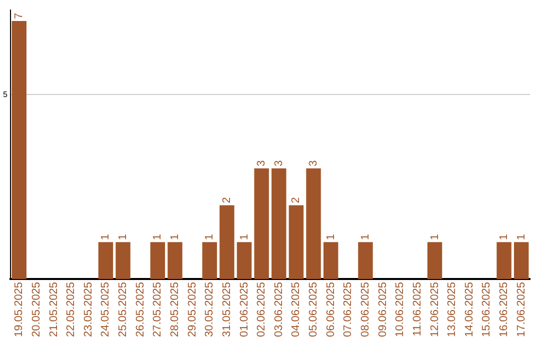 The height and width of the screenshot is (340, 540). What do you see at coordinates (123, 310) in the screenshot?
I see `x-tick-label: 25.05.2025` at bounding box center [123, 310].